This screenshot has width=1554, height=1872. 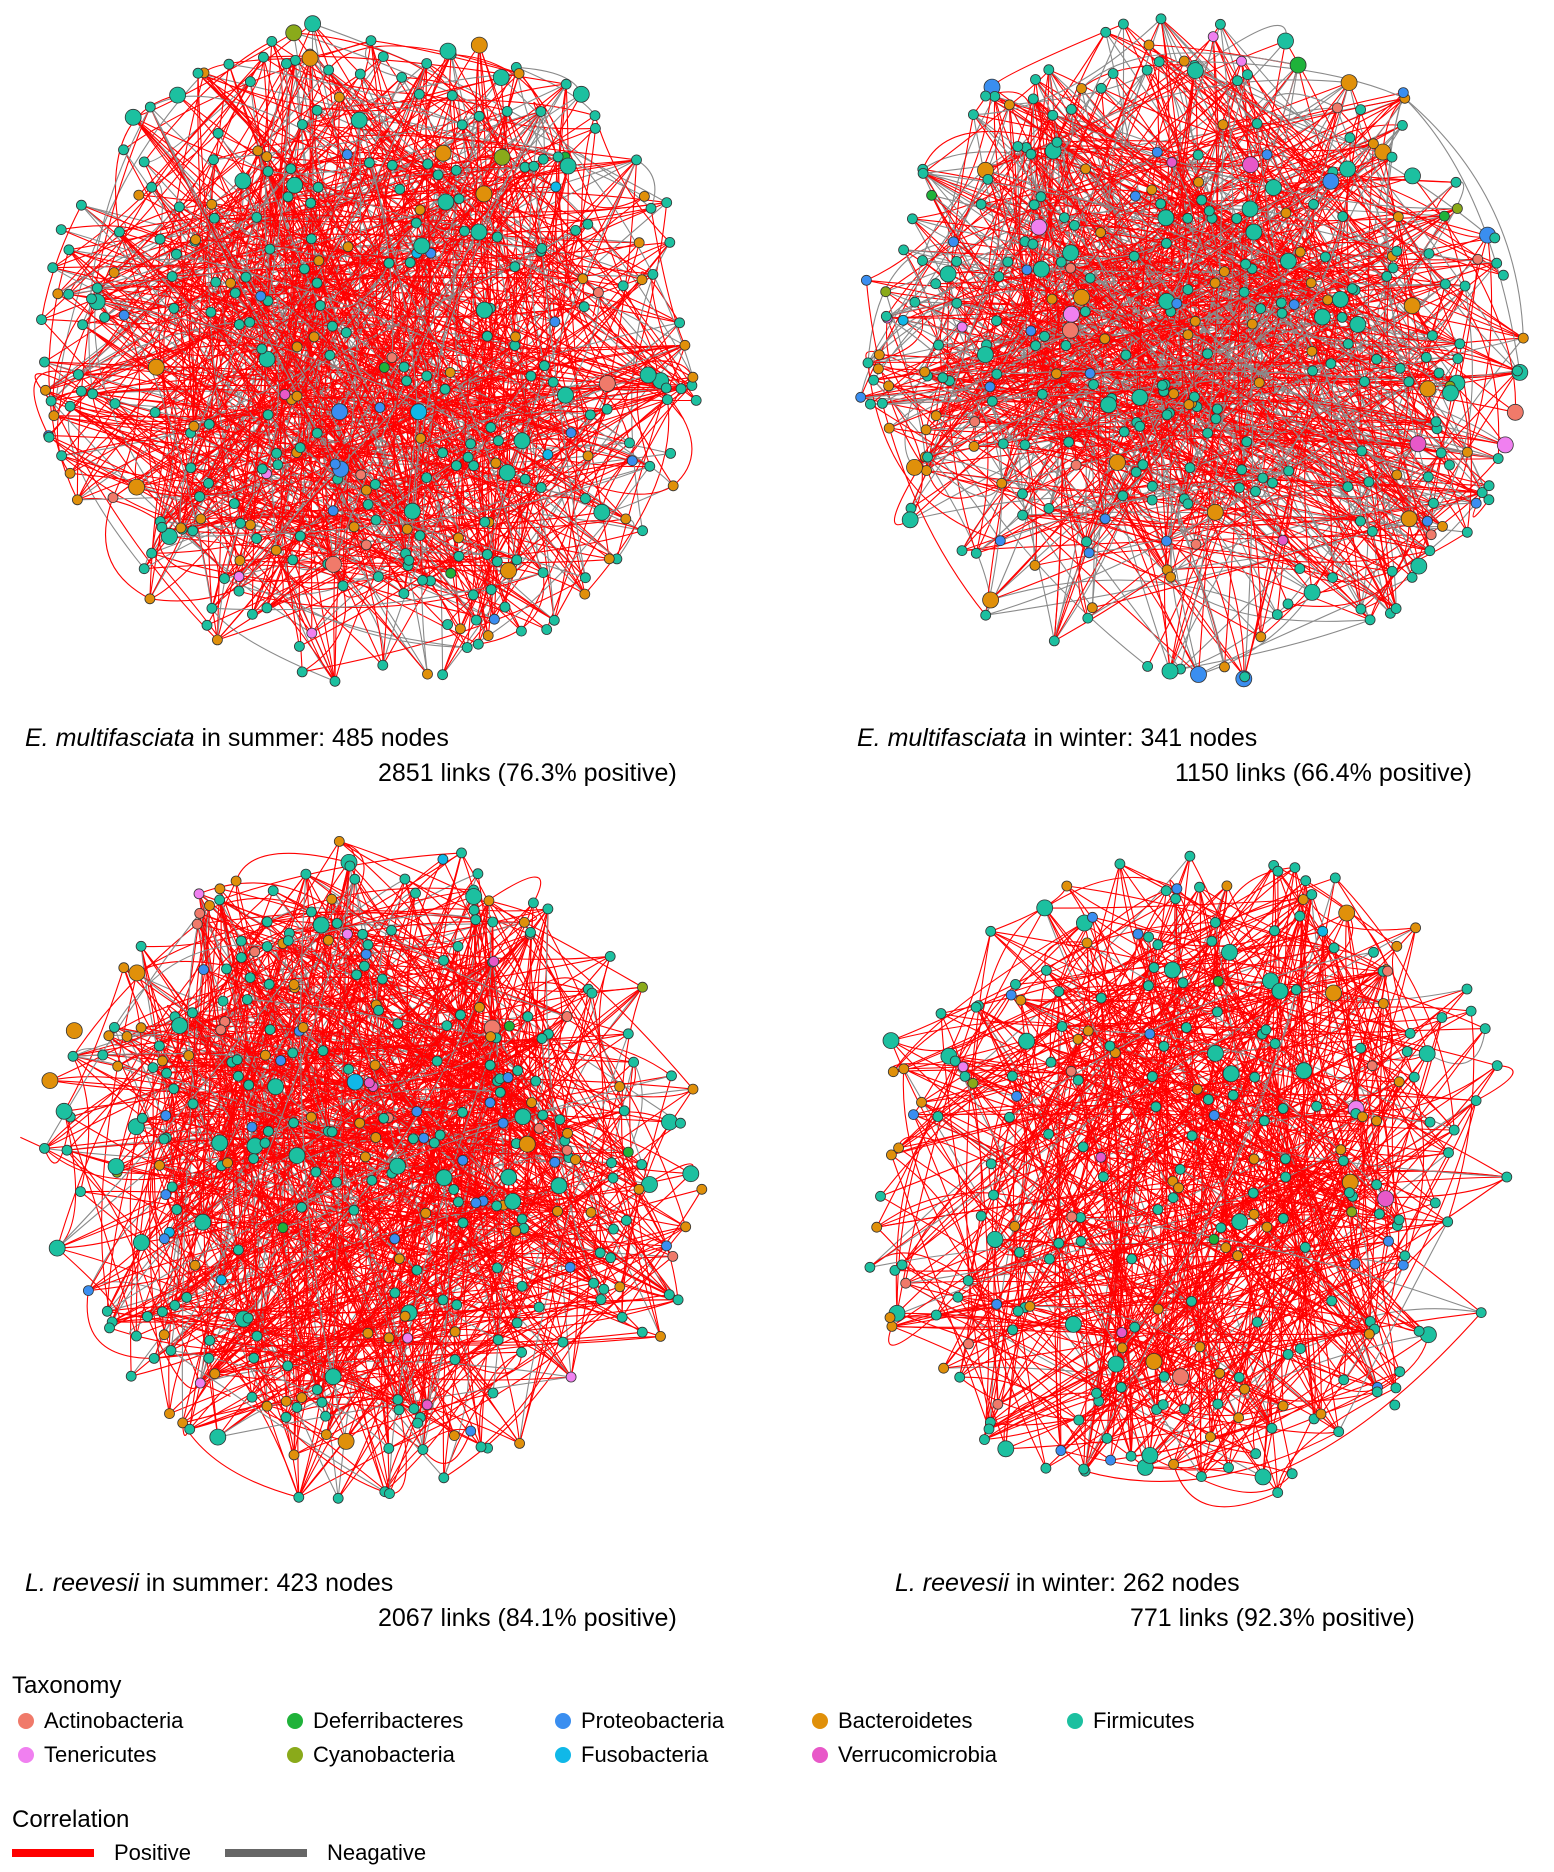 What do you see at coordinates (255, 952) in the screenshot?
I see `node-actinobacteria` at bounding box center [255, 952].